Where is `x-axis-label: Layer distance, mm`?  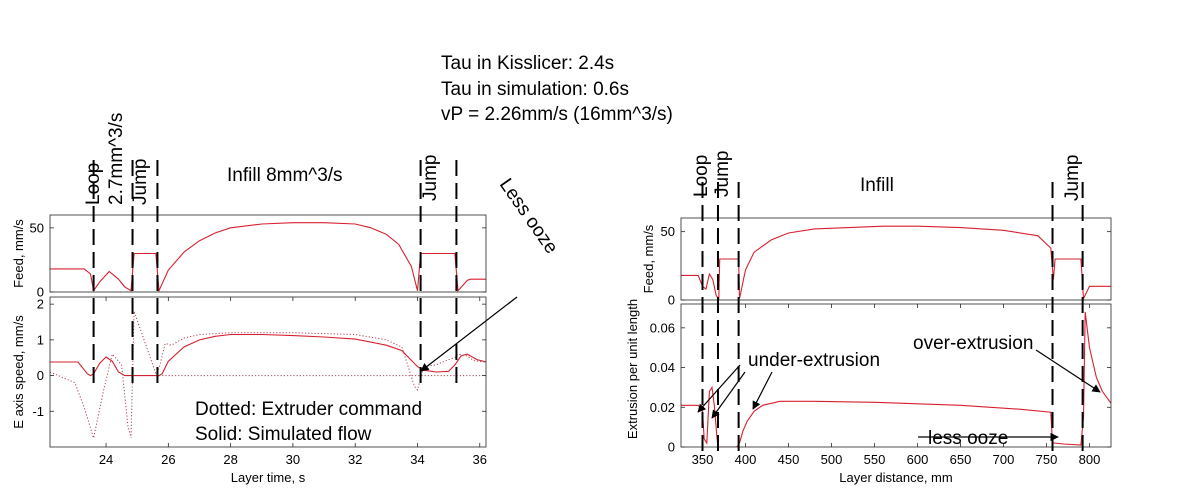
x-axis-label: Layer distance, mm is located at coordinates (895, 477).